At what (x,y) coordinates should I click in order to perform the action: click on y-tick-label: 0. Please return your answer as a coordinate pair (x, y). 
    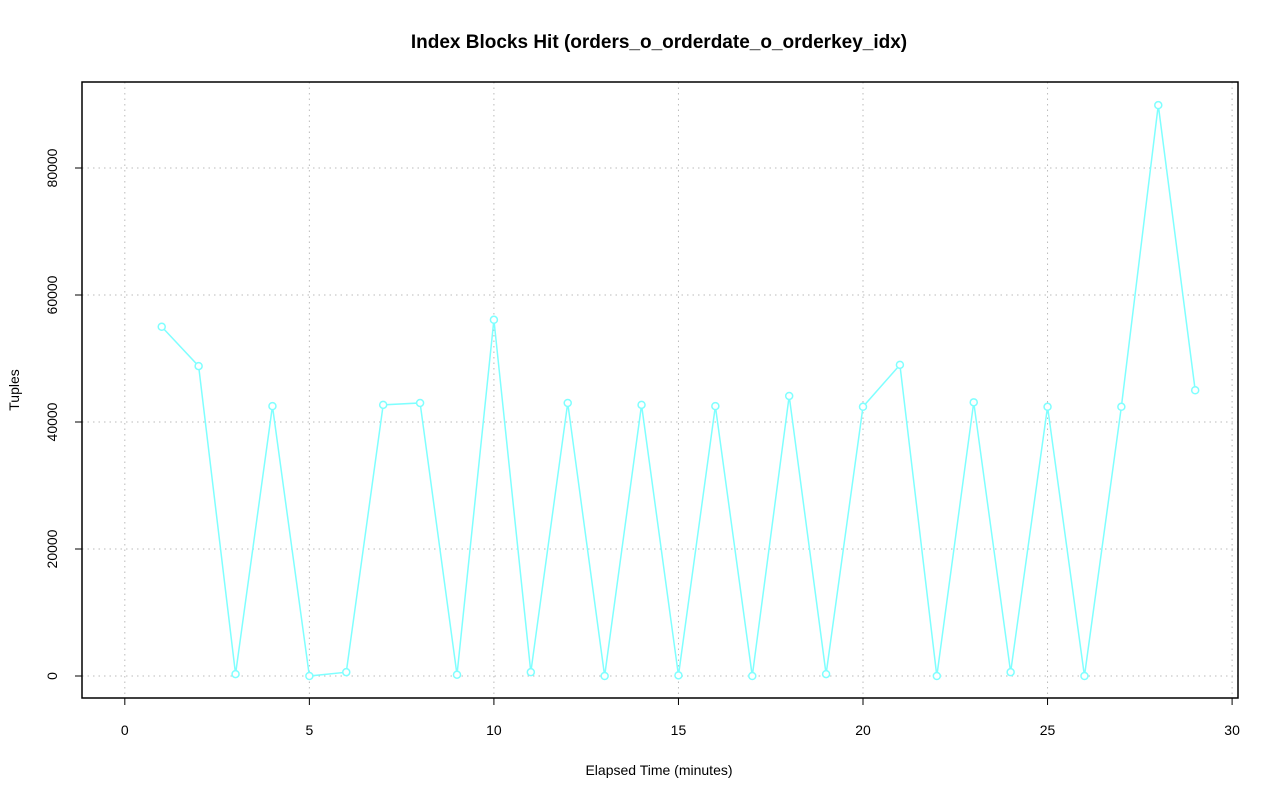
    Looking at the image, I should click on (52, 676).